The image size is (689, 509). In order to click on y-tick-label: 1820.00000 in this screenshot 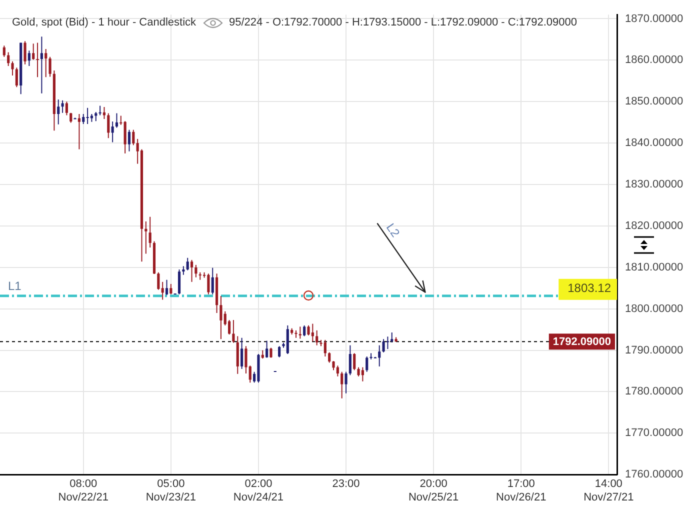, I will do `click(654, 226)`.